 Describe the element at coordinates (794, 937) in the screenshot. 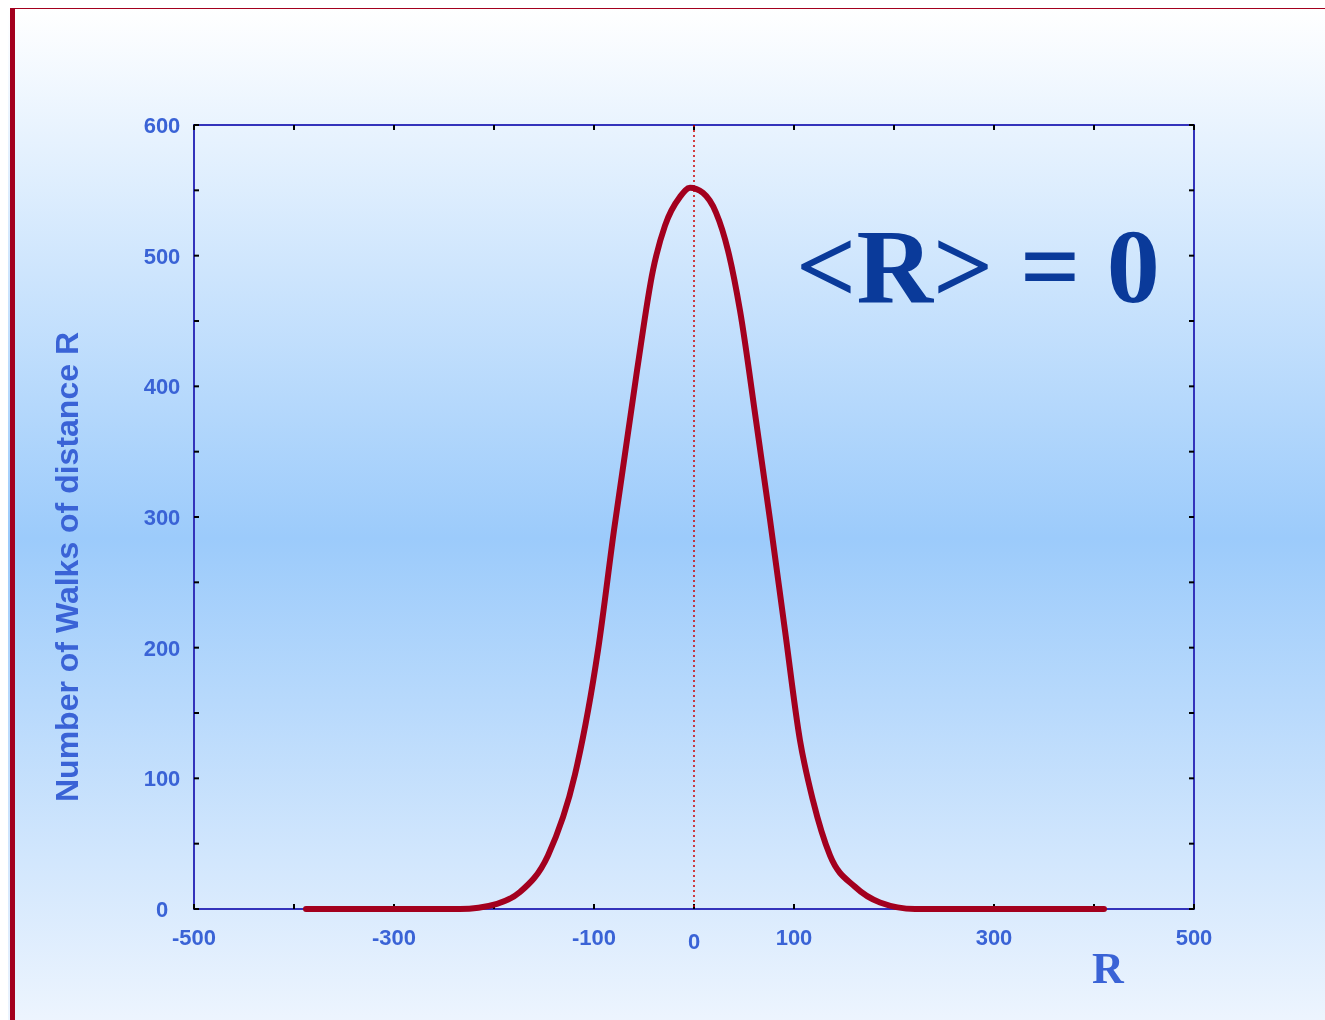

I see `x-tick-label: 100` at that location.